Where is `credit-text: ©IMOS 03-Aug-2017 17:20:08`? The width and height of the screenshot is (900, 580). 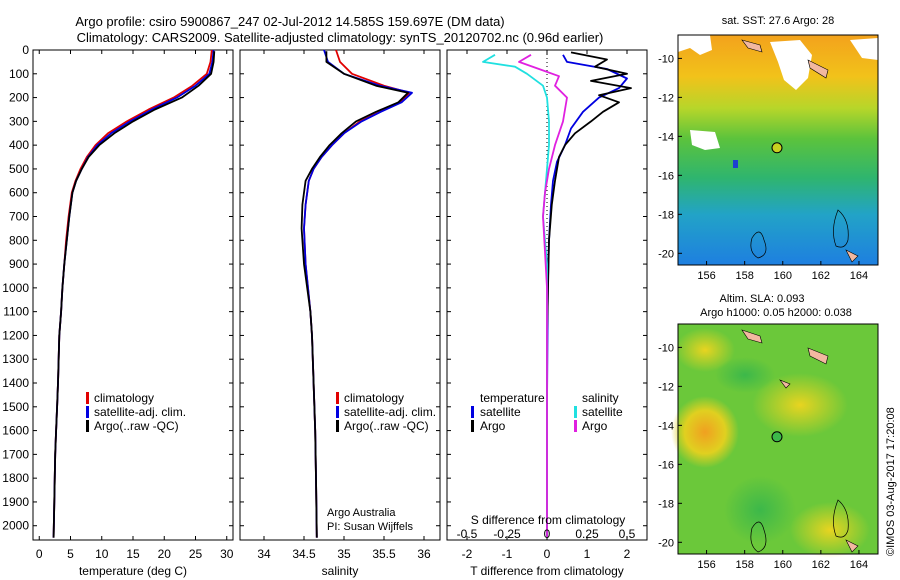
credit-text: ©IMOS 03-Aug-2017 17:20:08 is located at coordinates (891, 481).